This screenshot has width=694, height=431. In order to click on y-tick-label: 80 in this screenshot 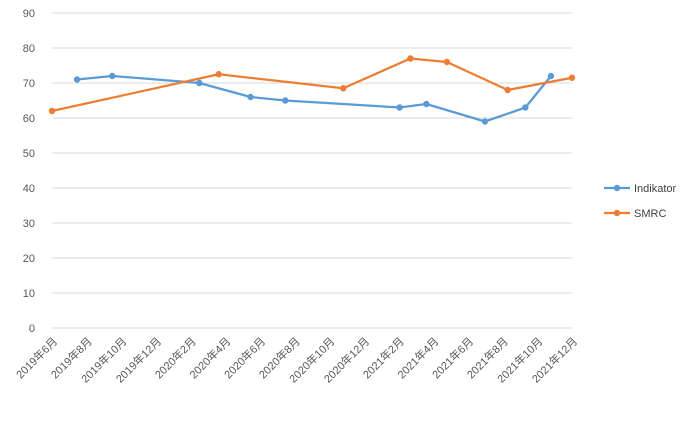, I will do `click(29, 49)`.